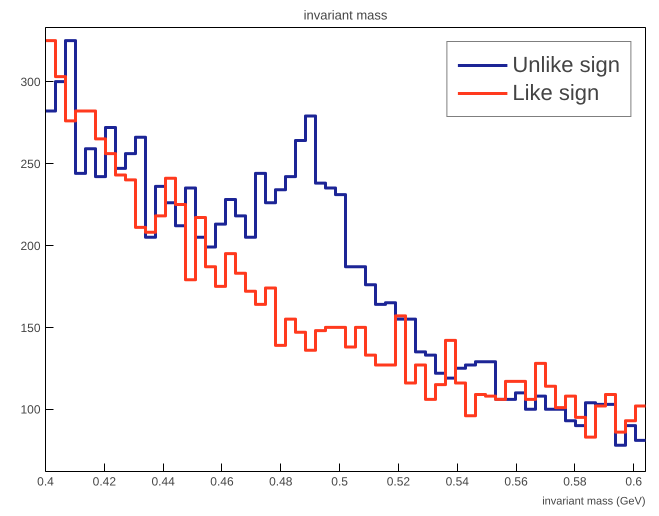 This screenshot has width=659, height=516. I want to click on chart-title: invariant mass, so click(346, 15).